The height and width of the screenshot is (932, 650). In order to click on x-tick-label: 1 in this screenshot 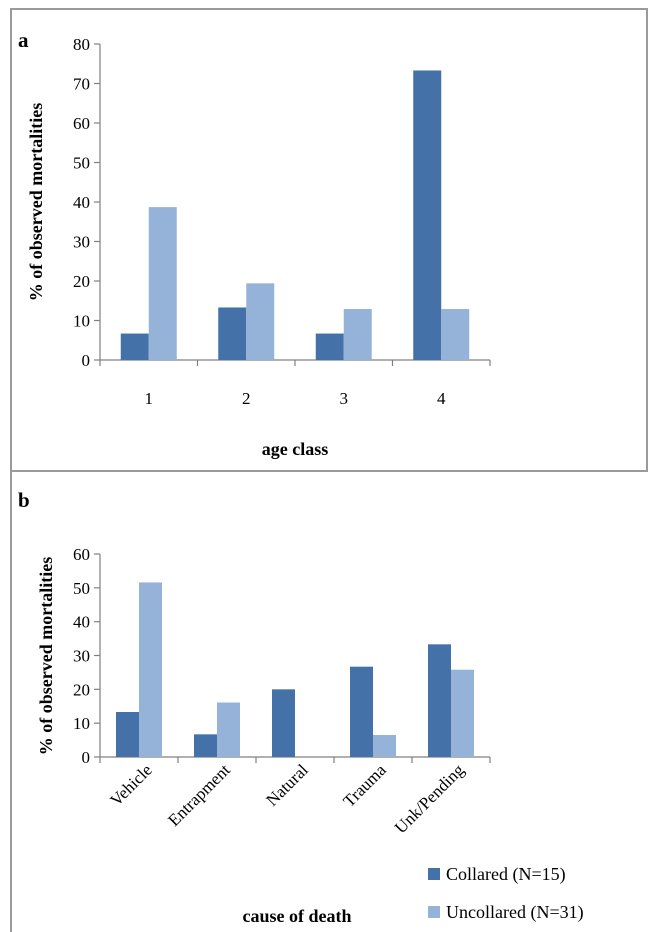, I will do `click(149, 398)`.